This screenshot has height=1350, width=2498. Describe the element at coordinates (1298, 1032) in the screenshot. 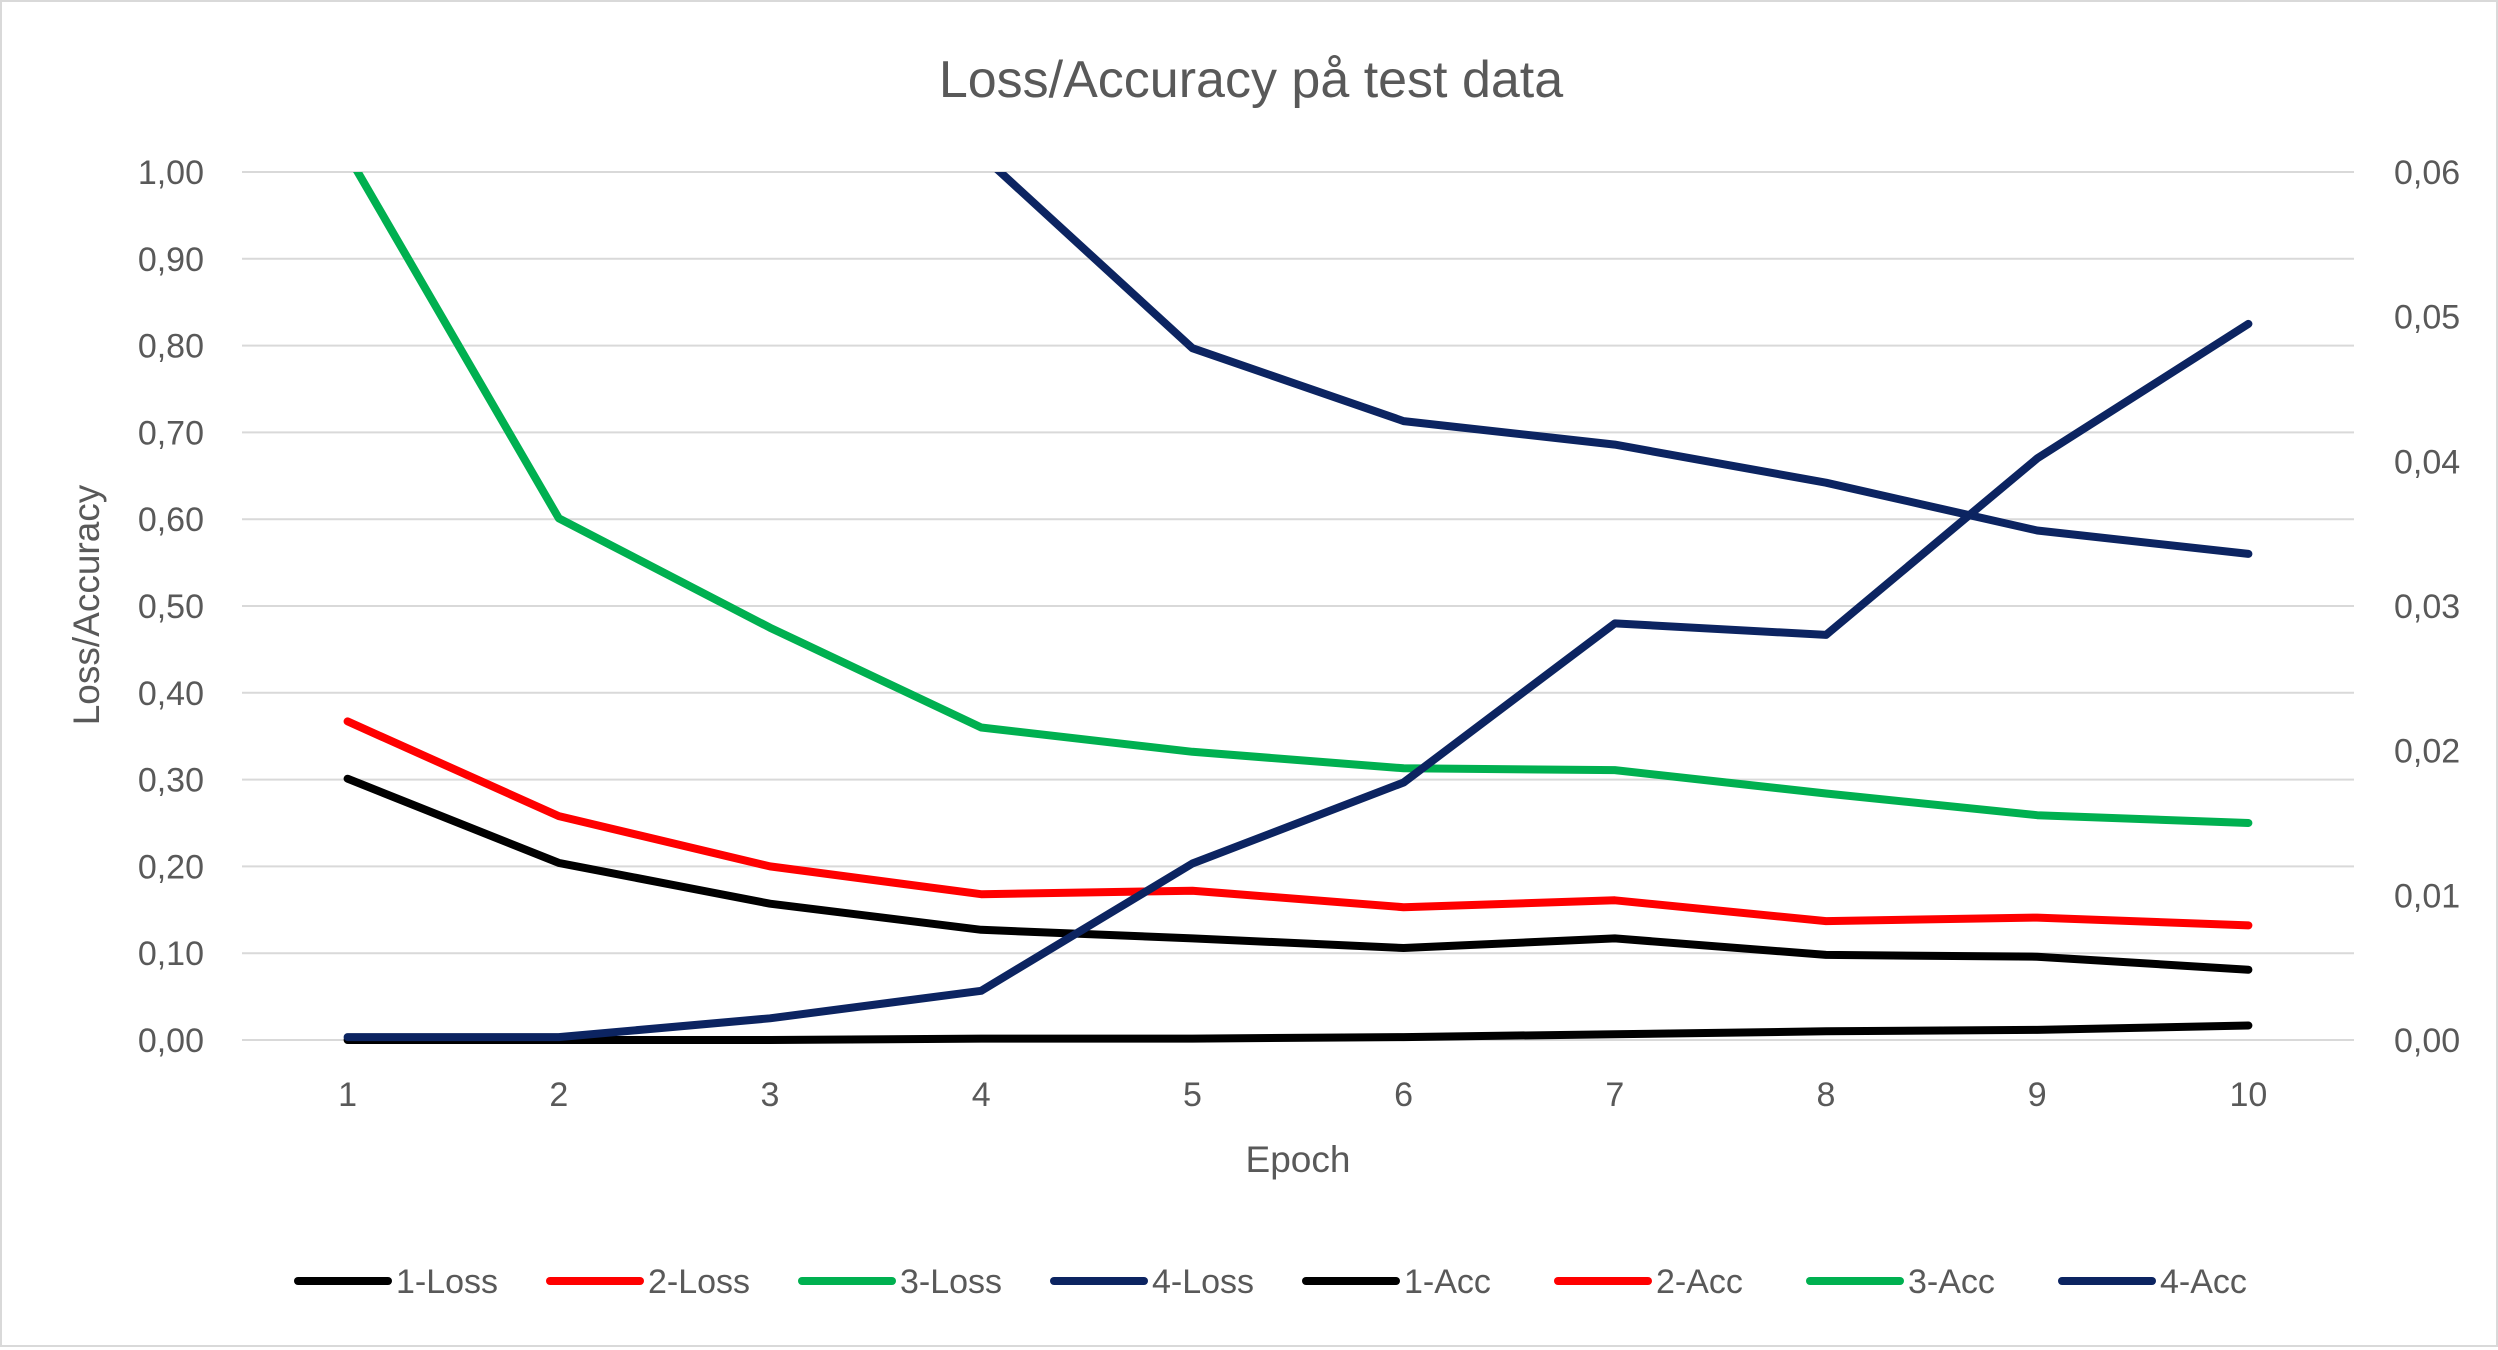

I see `series-line-1-acc` at that location.